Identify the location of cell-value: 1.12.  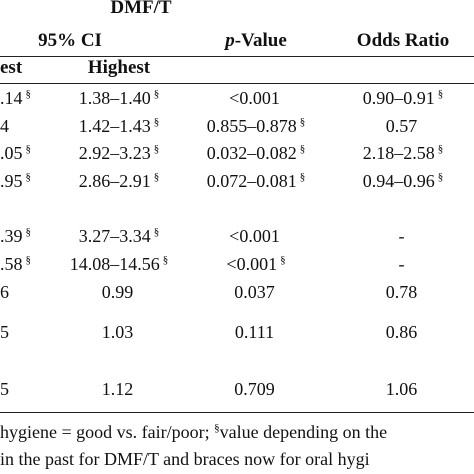
(117, 389).